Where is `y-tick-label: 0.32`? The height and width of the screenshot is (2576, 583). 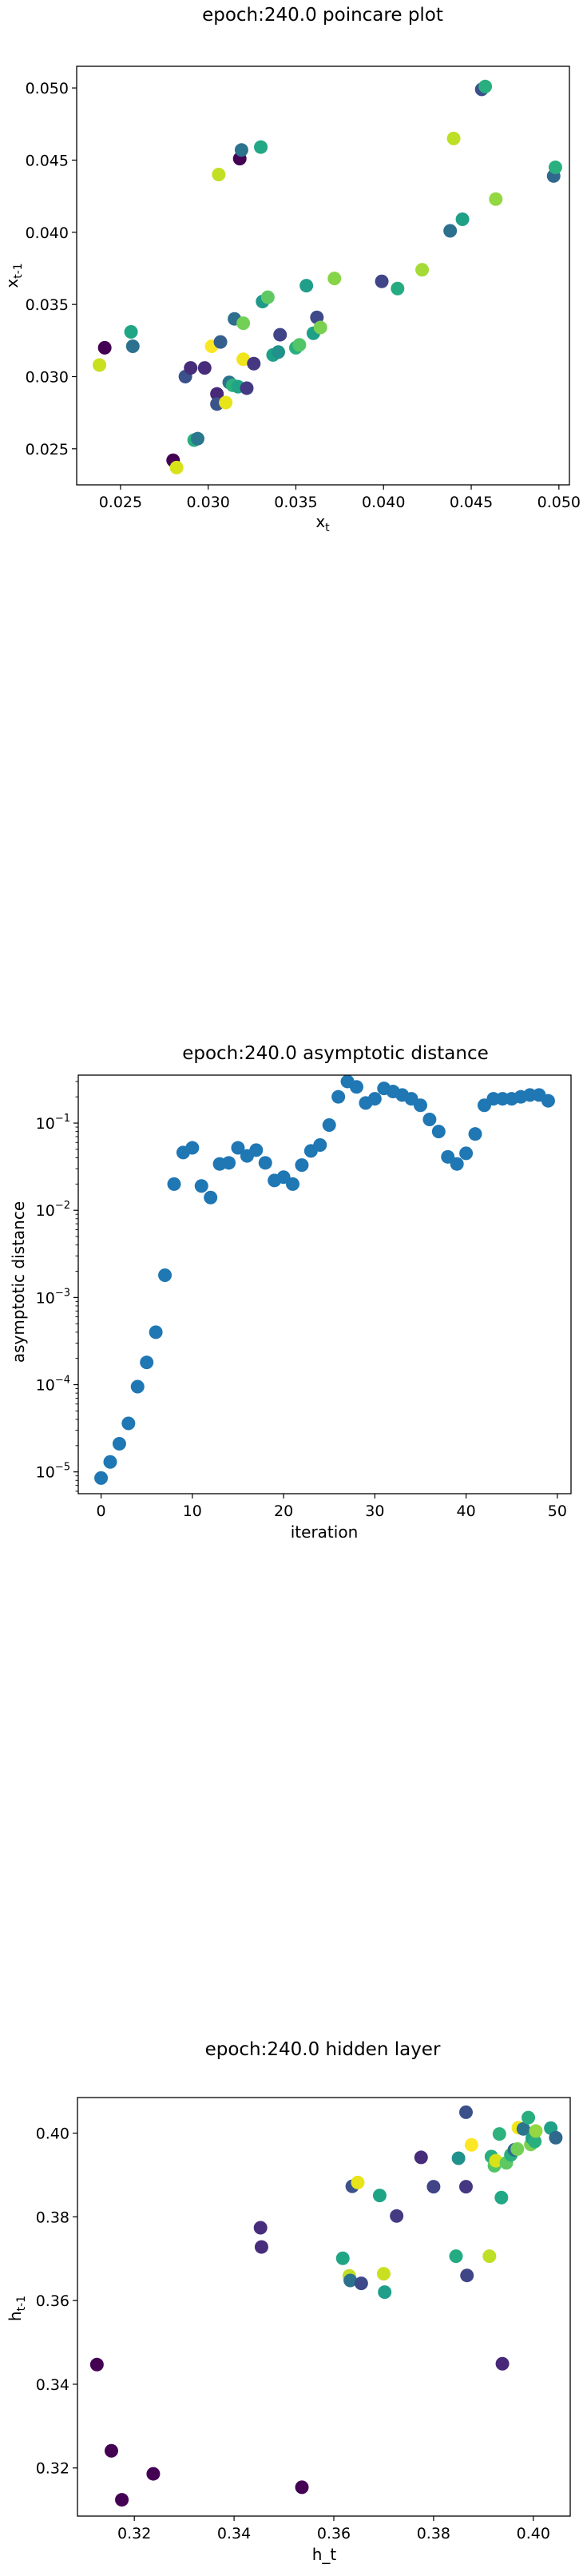 y-tick-label: 0.32 is located at coordinates (53, 2469).